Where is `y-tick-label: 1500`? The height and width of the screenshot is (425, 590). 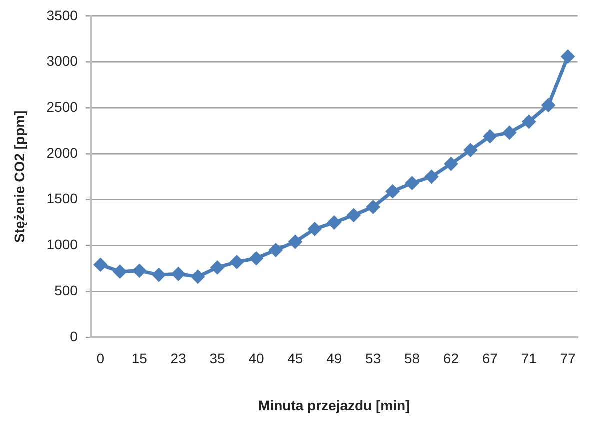 y-tick-label: 1500 is located at coordinates (62, 198).